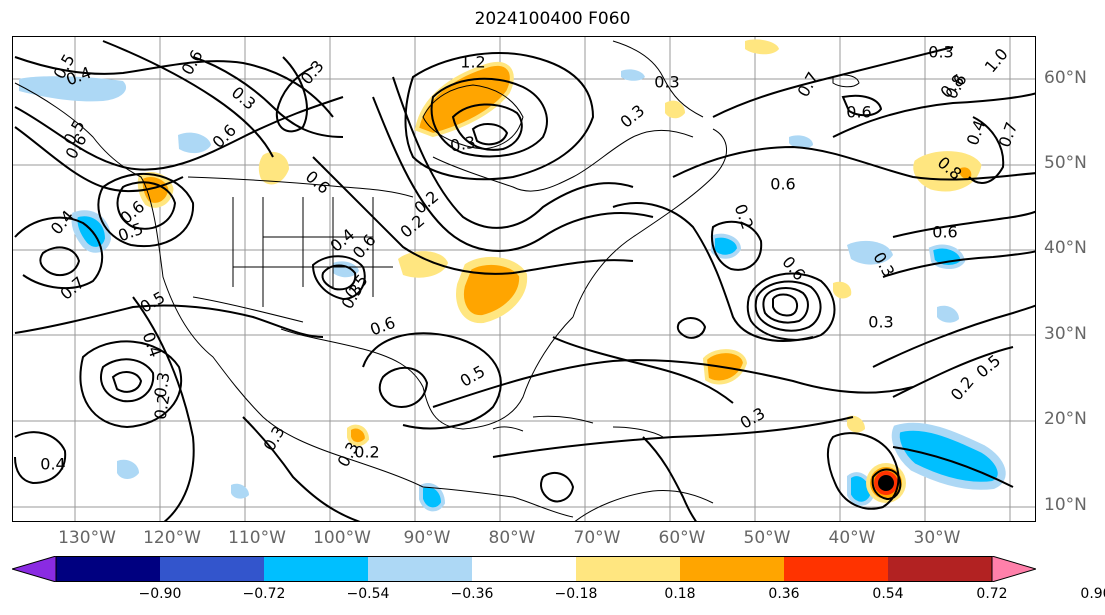  What do you see at coordinates (576, 594) in the screenshot?
I see `colorbar-tick-label: −0.18` at bounding box center [576, 594].